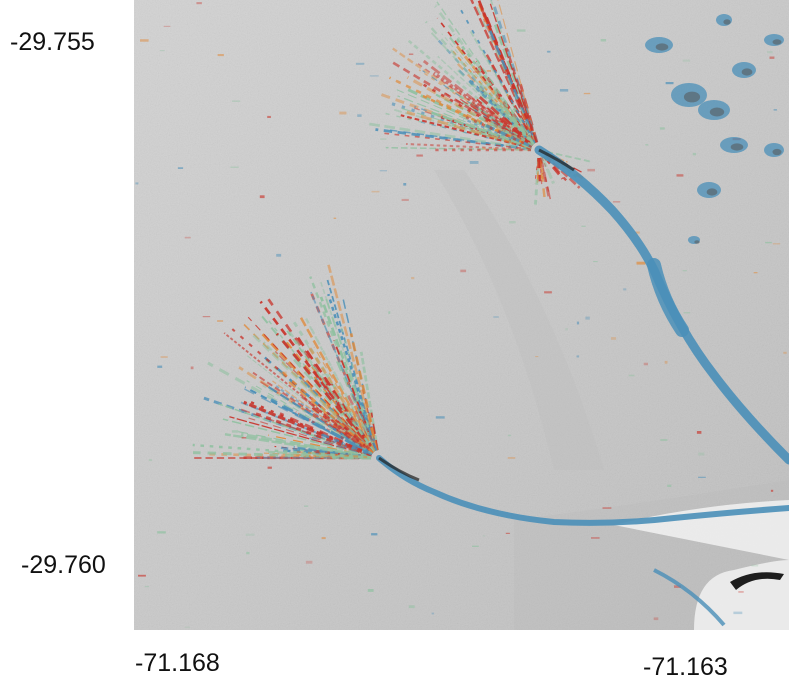 This screenshot has width=789, height=681. Describe the element at coordinates (52, 42) in the screenshot. I see `latitude-label-top: -29.755` at that location.